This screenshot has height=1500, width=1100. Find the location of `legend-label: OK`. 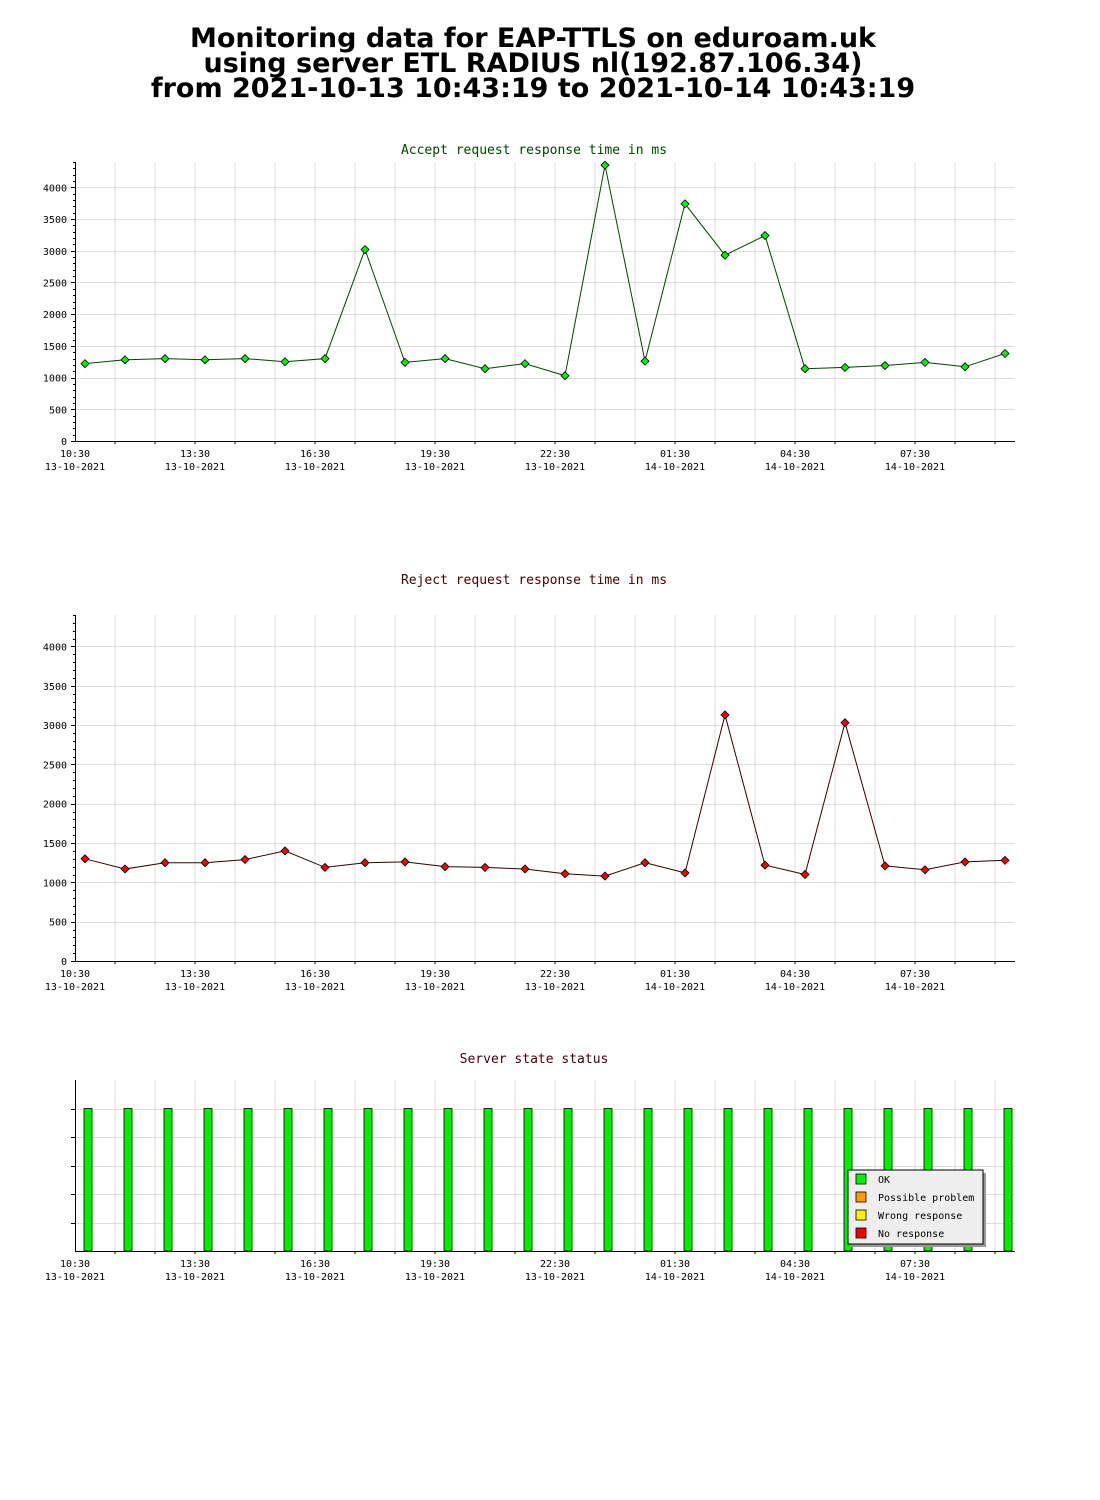

legend-label: OK is located at coordinates (884, 1180).